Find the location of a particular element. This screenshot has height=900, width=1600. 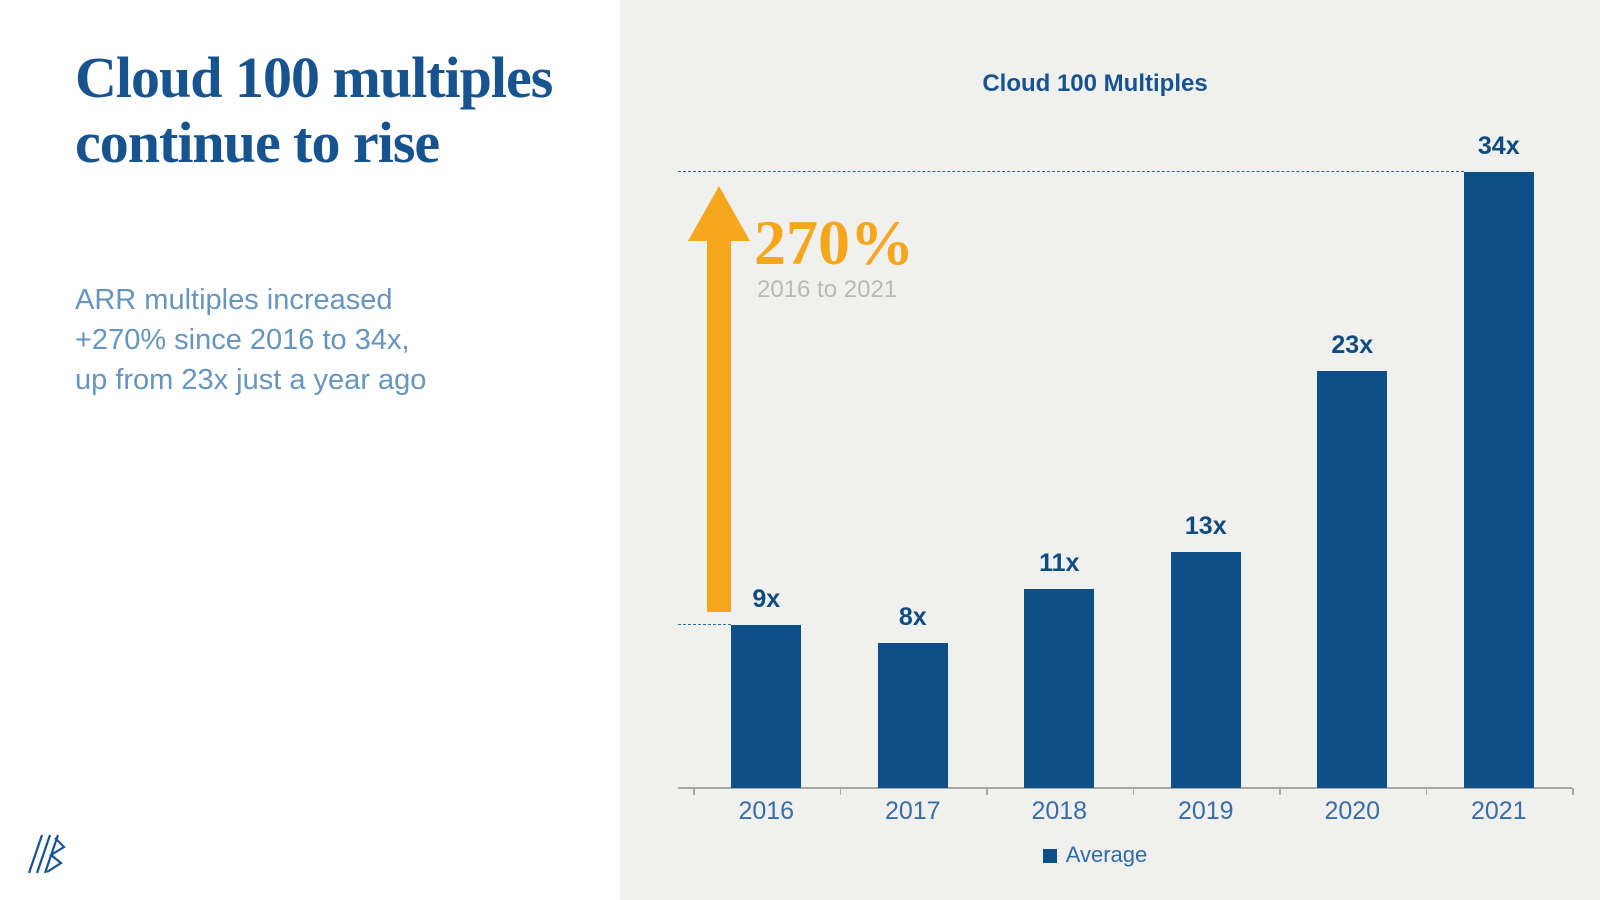

chart-title: Cloud 100 Multiples is located at coordinates (1095, 83).